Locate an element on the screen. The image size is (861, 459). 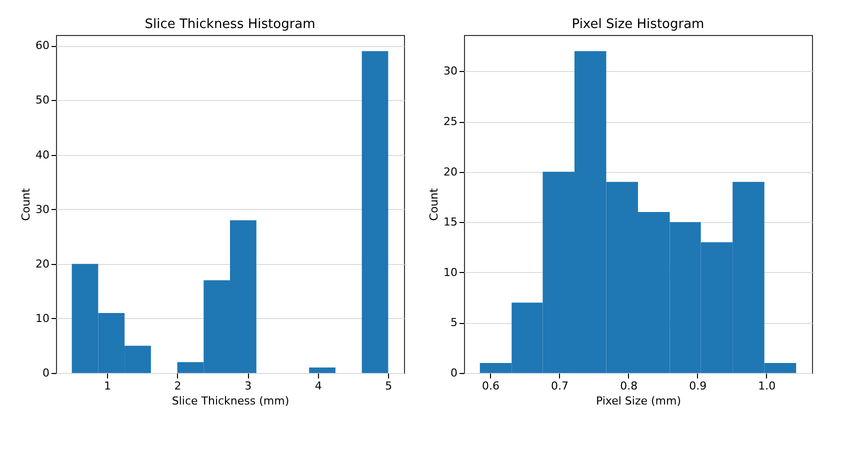
x-tick-label: 1.0 is located at coordinates (767, 386).